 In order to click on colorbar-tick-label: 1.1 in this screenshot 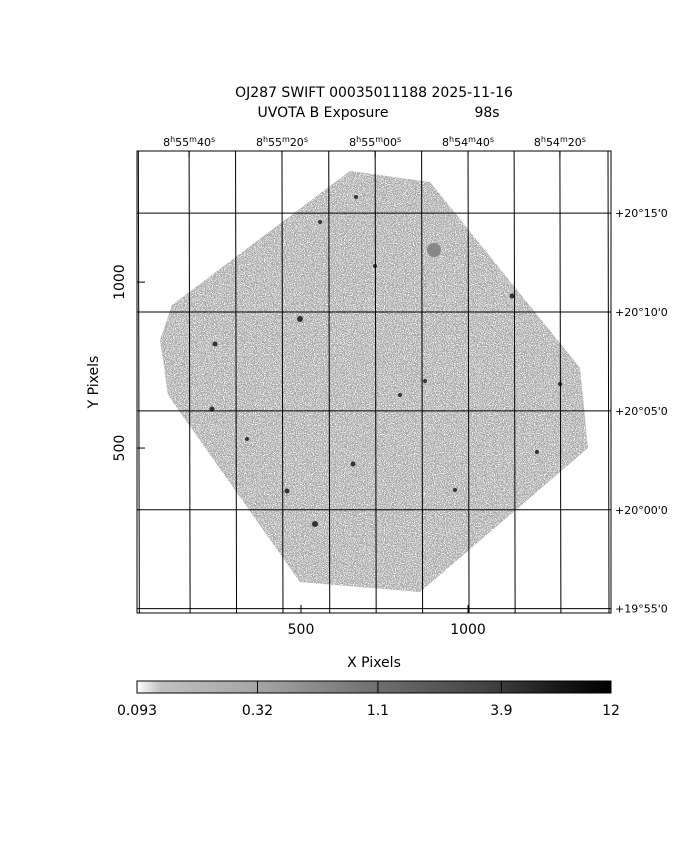, I will do `click(378, 711)`.